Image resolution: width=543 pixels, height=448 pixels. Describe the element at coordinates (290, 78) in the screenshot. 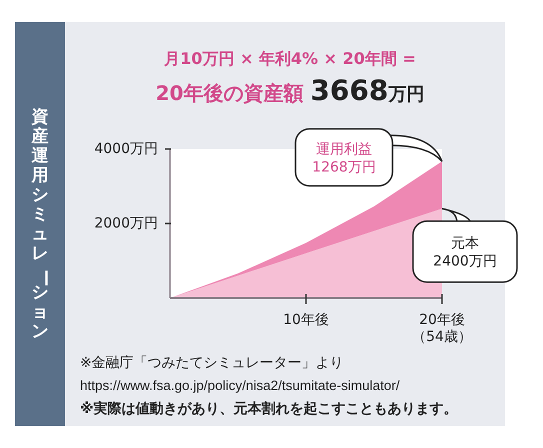

I see `chart-subtitle: 月10万円 × 年利4% × 20年間 = 20年後の資産額 3668万円` at that location.